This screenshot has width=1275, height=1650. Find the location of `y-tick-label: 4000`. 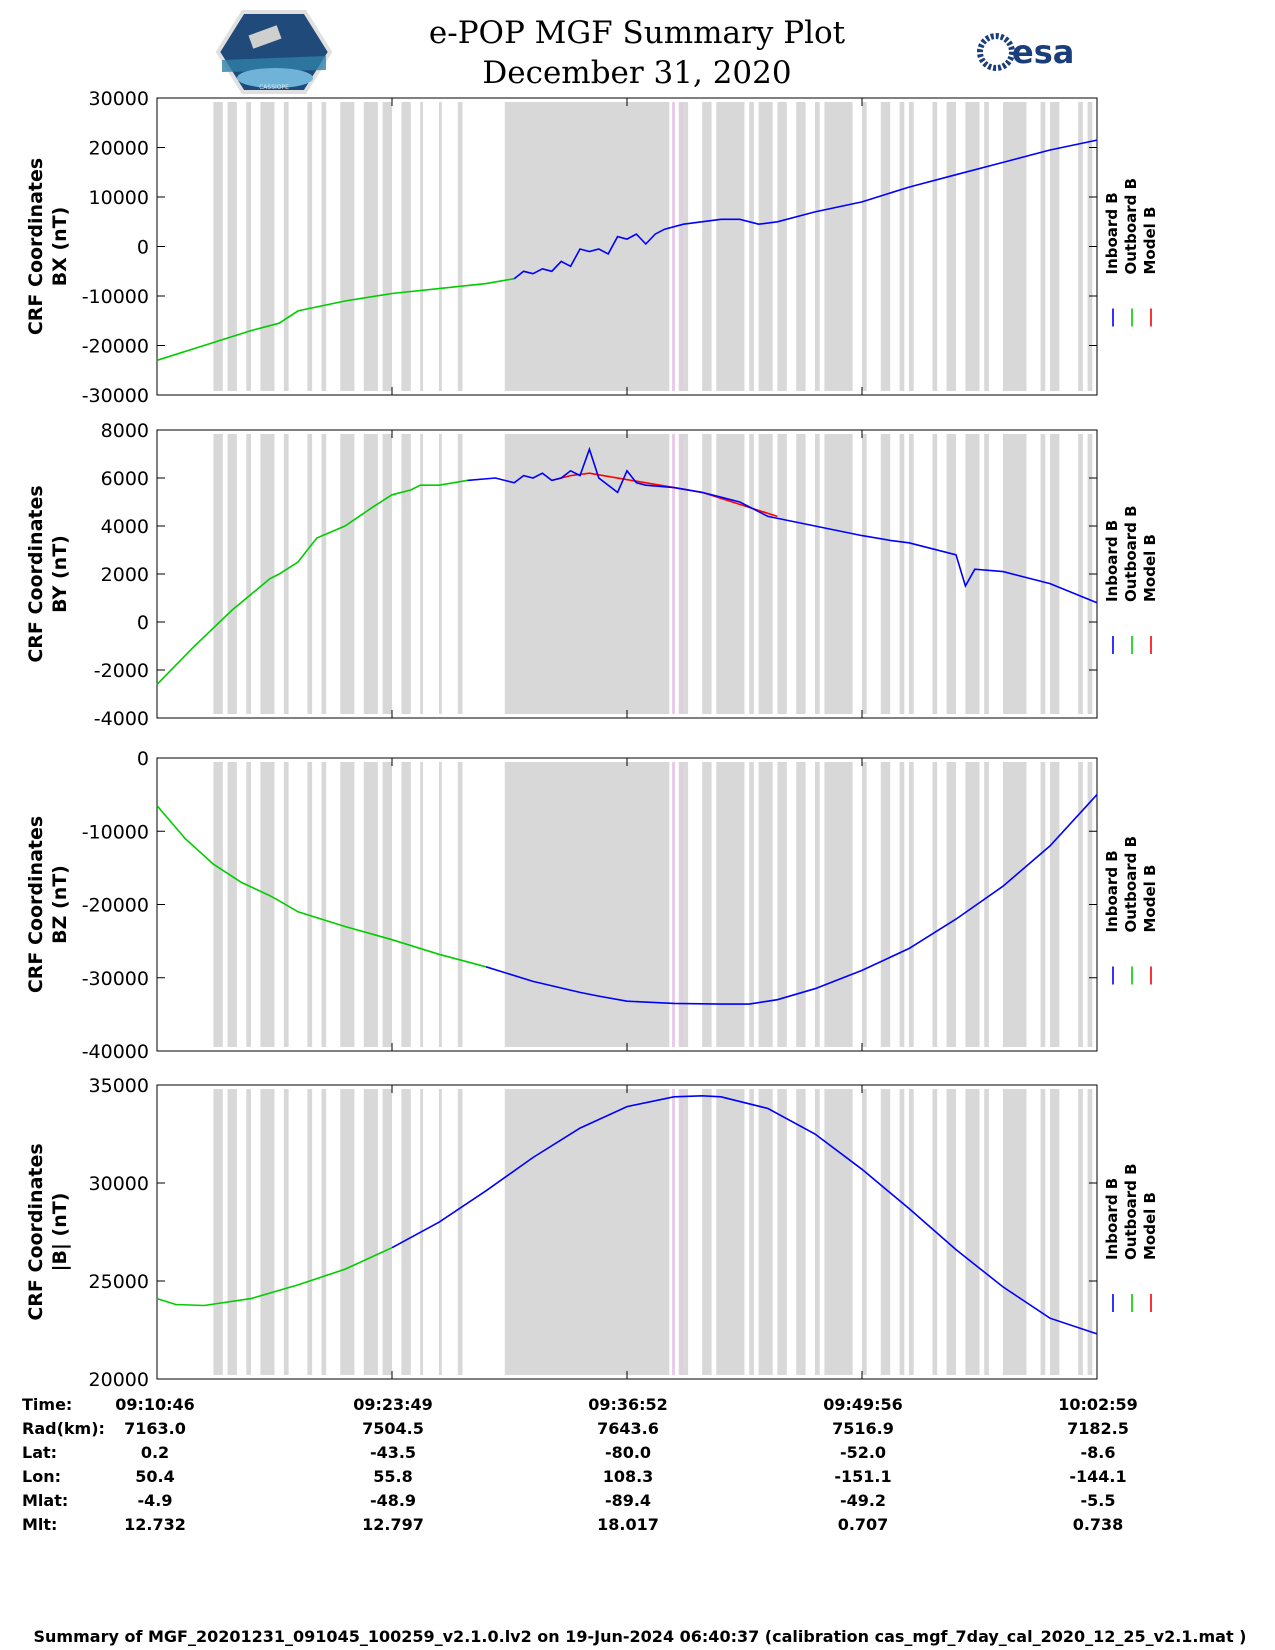

y-tick-label: 4000 is located at coordinates (125, 527).